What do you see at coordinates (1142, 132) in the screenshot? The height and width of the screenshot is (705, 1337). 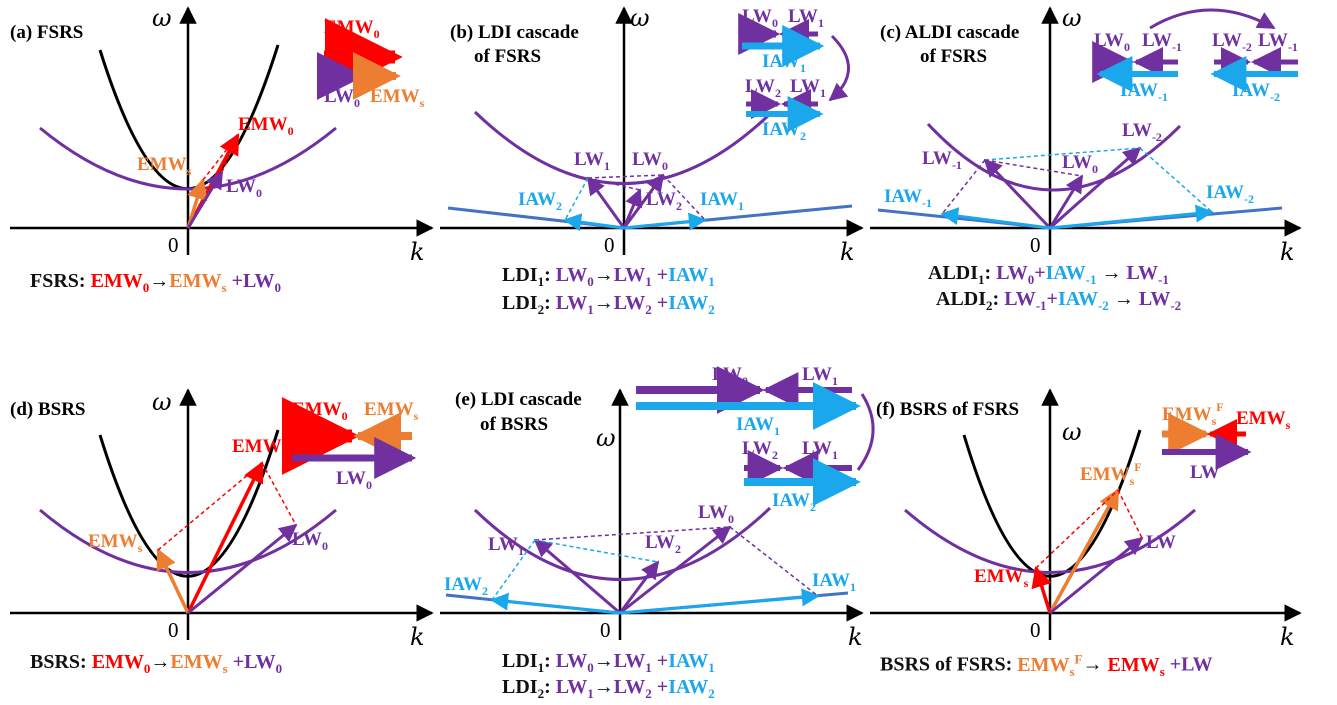 I see `lw-2-label: LW-2` at bounding box center [1142, 132].